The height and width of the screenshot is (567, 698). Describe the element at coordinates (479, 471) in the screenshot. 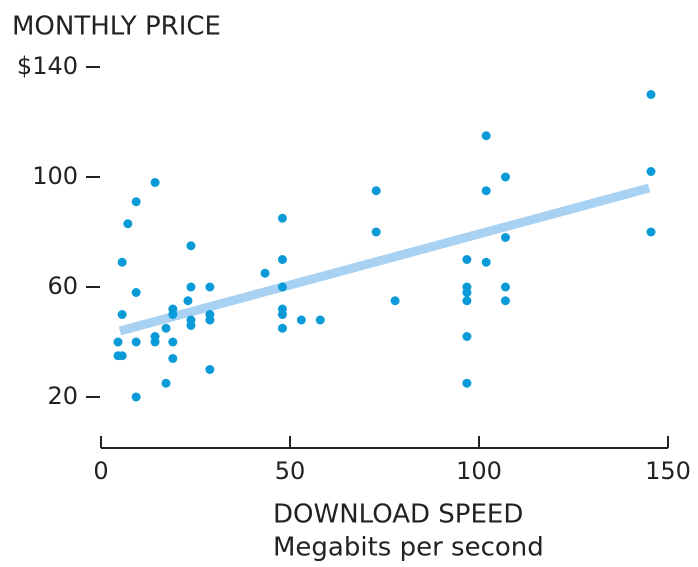

I see `x-tick-label: 100` at that location.